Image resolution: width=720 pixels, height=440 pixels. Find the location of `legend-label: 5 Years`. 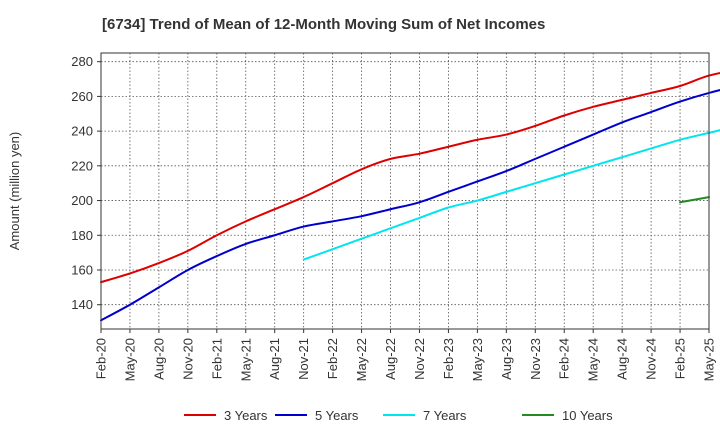

legend-label: 5 Years is located at coordinates (337, 415).